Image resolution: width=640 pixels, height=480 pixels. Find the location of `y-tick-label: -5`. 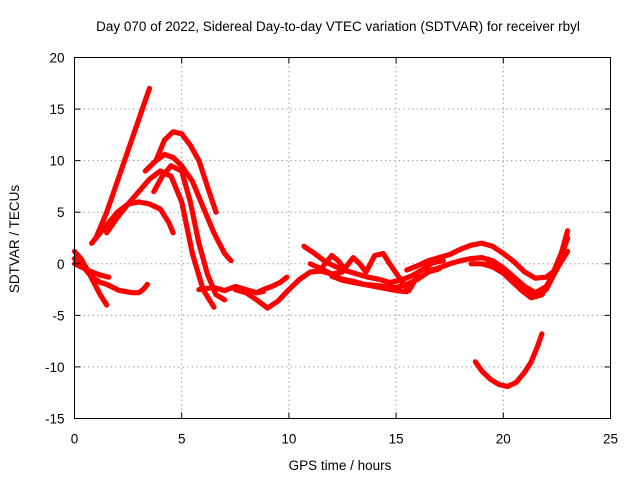

y-tick-label: -5 is located at coordinates (58, 315).